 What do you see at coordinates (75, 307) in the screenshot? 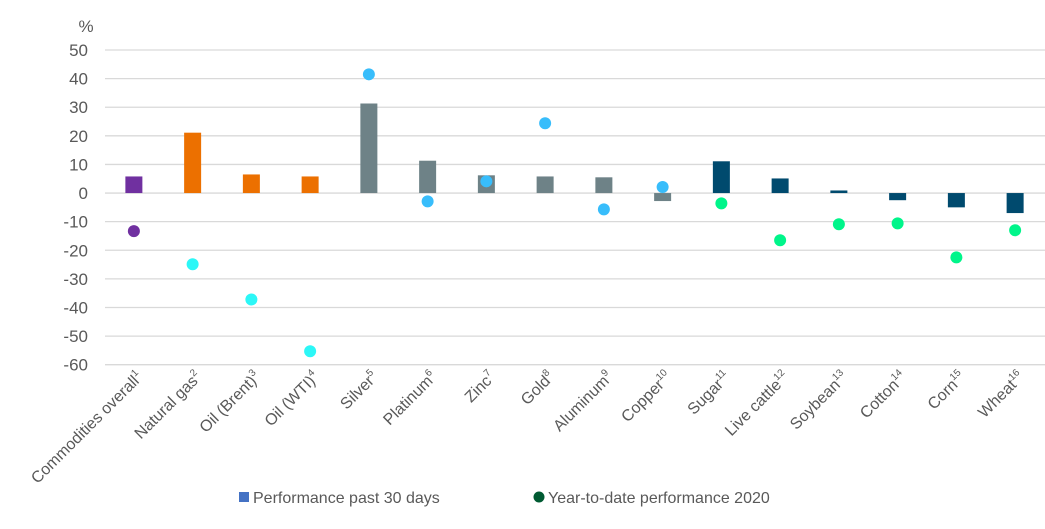
I see `y-tick-label: -40` at bounding box center [75, 307].